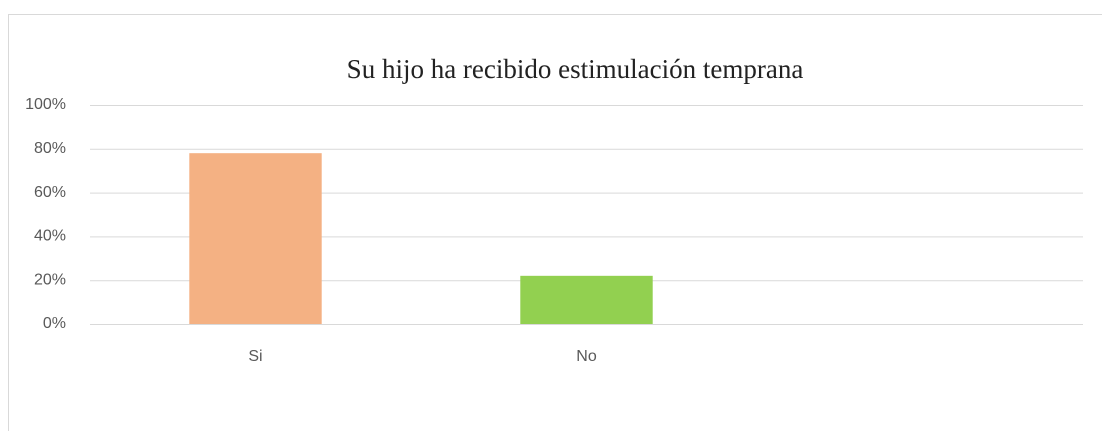  What do you see at coordinates (54, 323) in the screenshot?
I see `y-tick-label: 0%` at bounding box center [54, 323].